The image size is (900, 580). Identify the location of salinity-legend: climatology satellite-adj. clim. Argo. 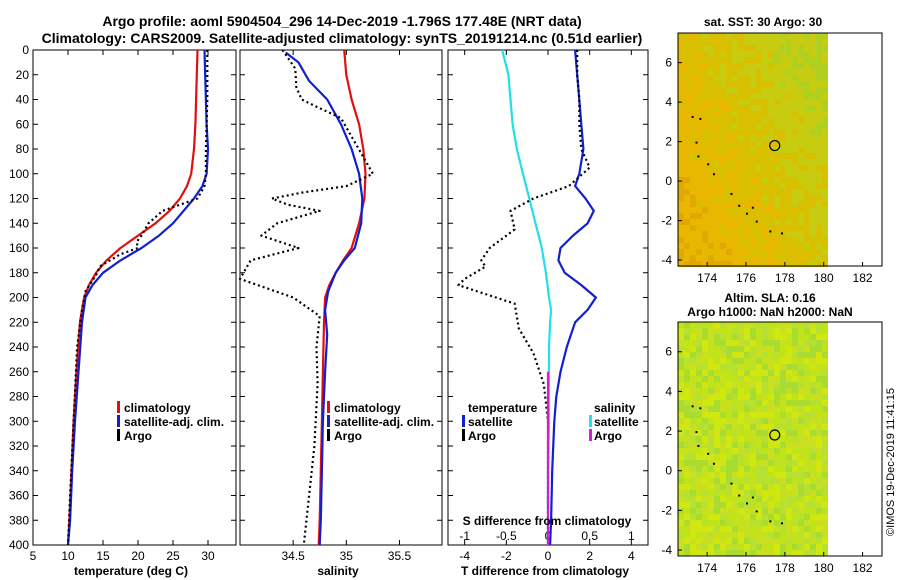
(380, 422).